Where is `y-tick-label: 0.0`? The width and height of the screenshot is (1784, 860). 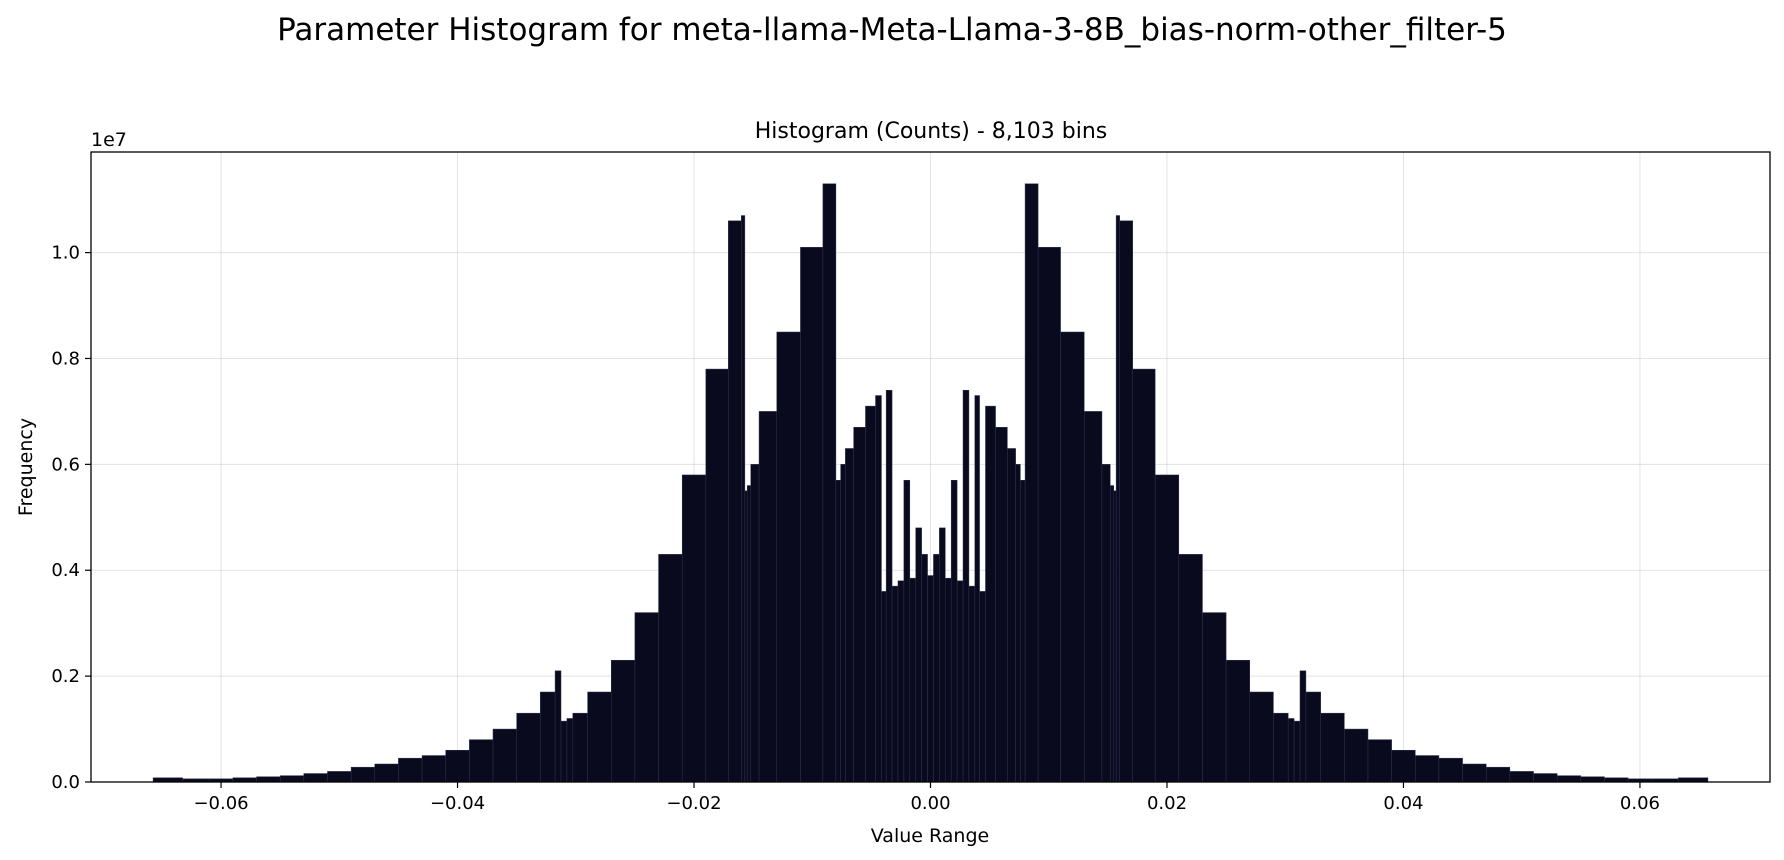 y-tick-label: 0.0 is located at coordinates (65, 782).